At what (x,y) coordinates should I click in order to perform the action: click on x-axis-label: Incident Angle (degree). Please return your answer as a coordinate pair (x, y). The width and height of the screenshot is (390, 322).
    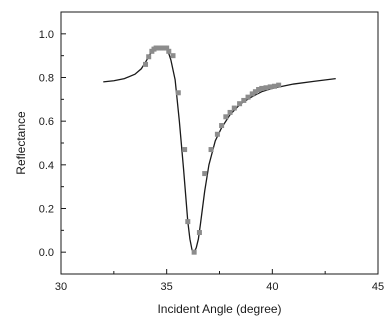
    Looking at the image, I should click on (219, 309).